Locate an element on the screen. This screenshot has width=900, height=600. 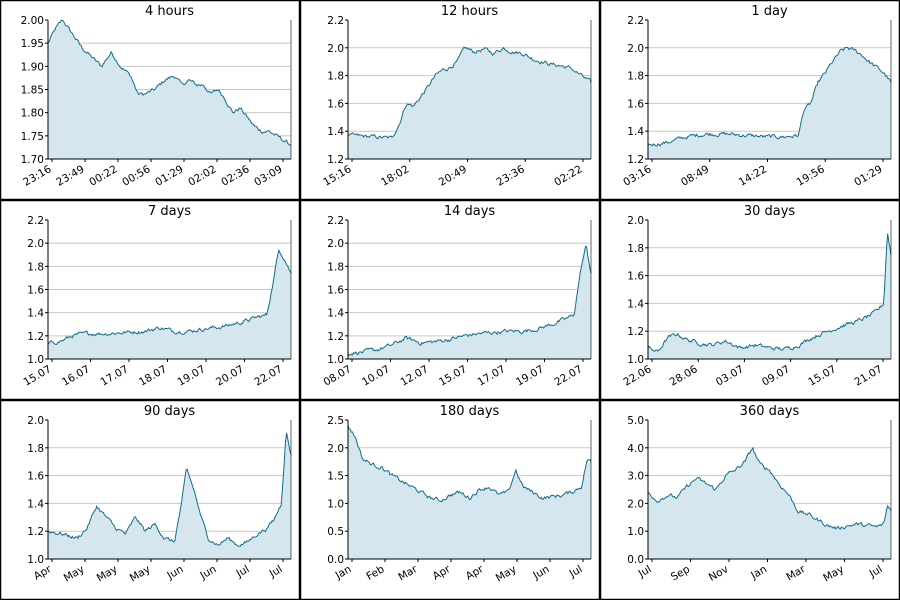
x-tick-label: 02:22 is located at coordinates (568, 176).